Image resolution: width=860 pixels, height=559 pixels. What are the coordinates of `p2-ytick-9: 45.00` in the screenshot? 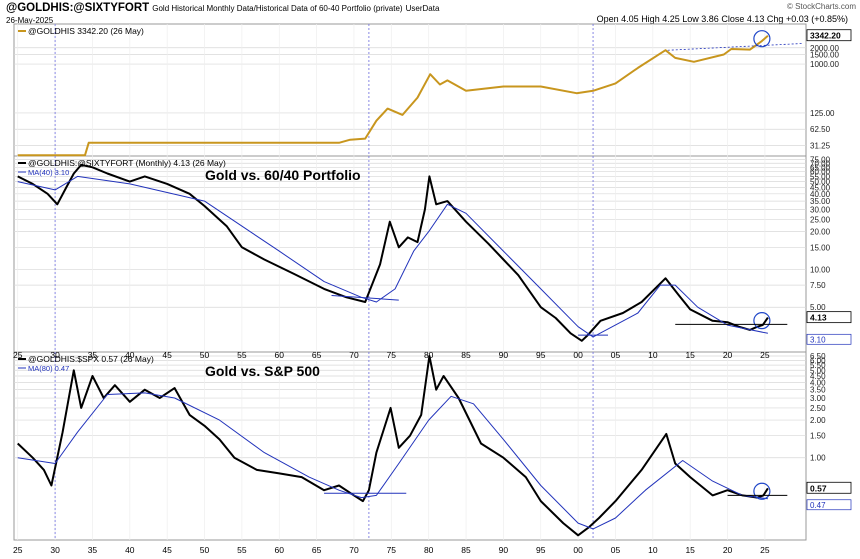 It's located at (820, 187).